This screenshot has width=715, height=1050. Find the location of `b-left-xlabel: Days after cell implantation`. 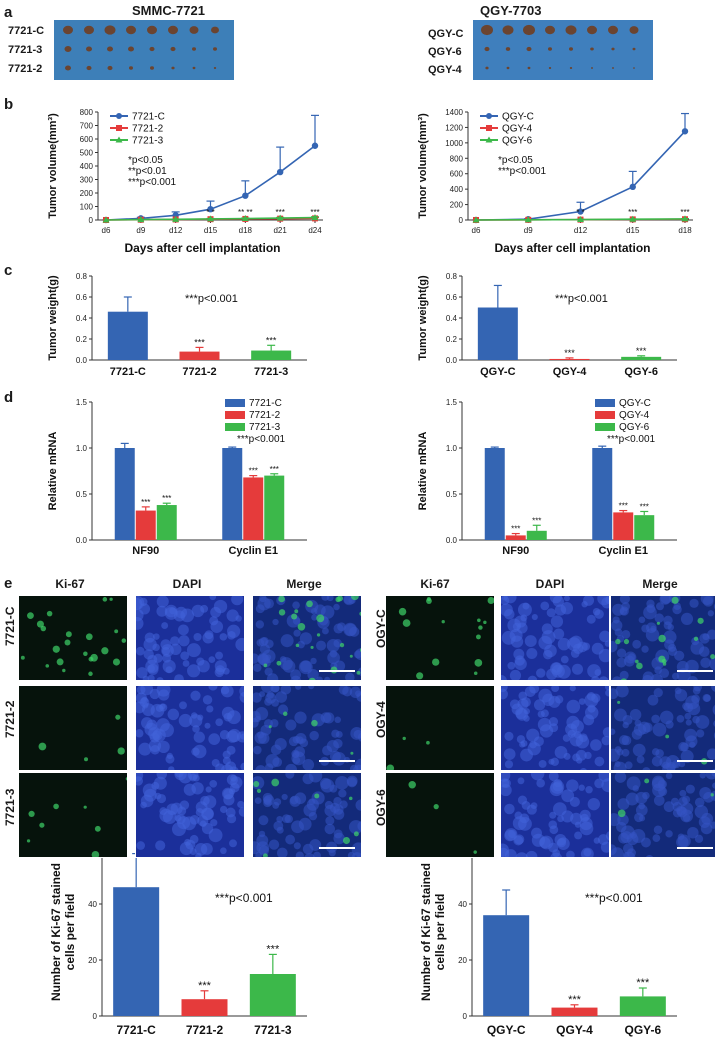

b-left-xlabel: Days after cell implantation is located at coordinates (202, 248).